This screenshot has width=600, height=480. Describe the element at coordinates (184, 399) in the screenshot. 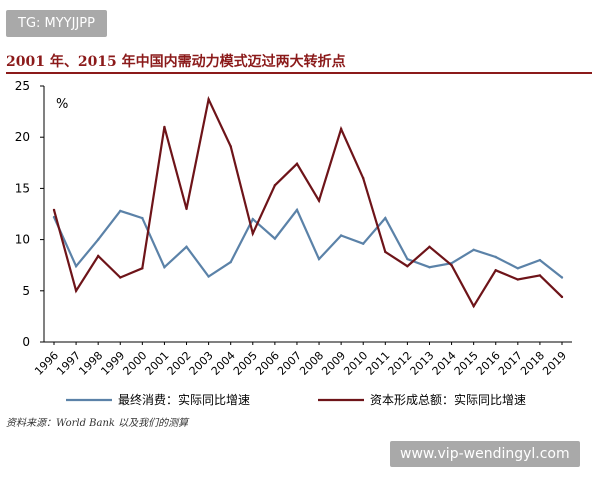

I see `legend-label-consumption: 最终消费：实际同比增速` at that location.